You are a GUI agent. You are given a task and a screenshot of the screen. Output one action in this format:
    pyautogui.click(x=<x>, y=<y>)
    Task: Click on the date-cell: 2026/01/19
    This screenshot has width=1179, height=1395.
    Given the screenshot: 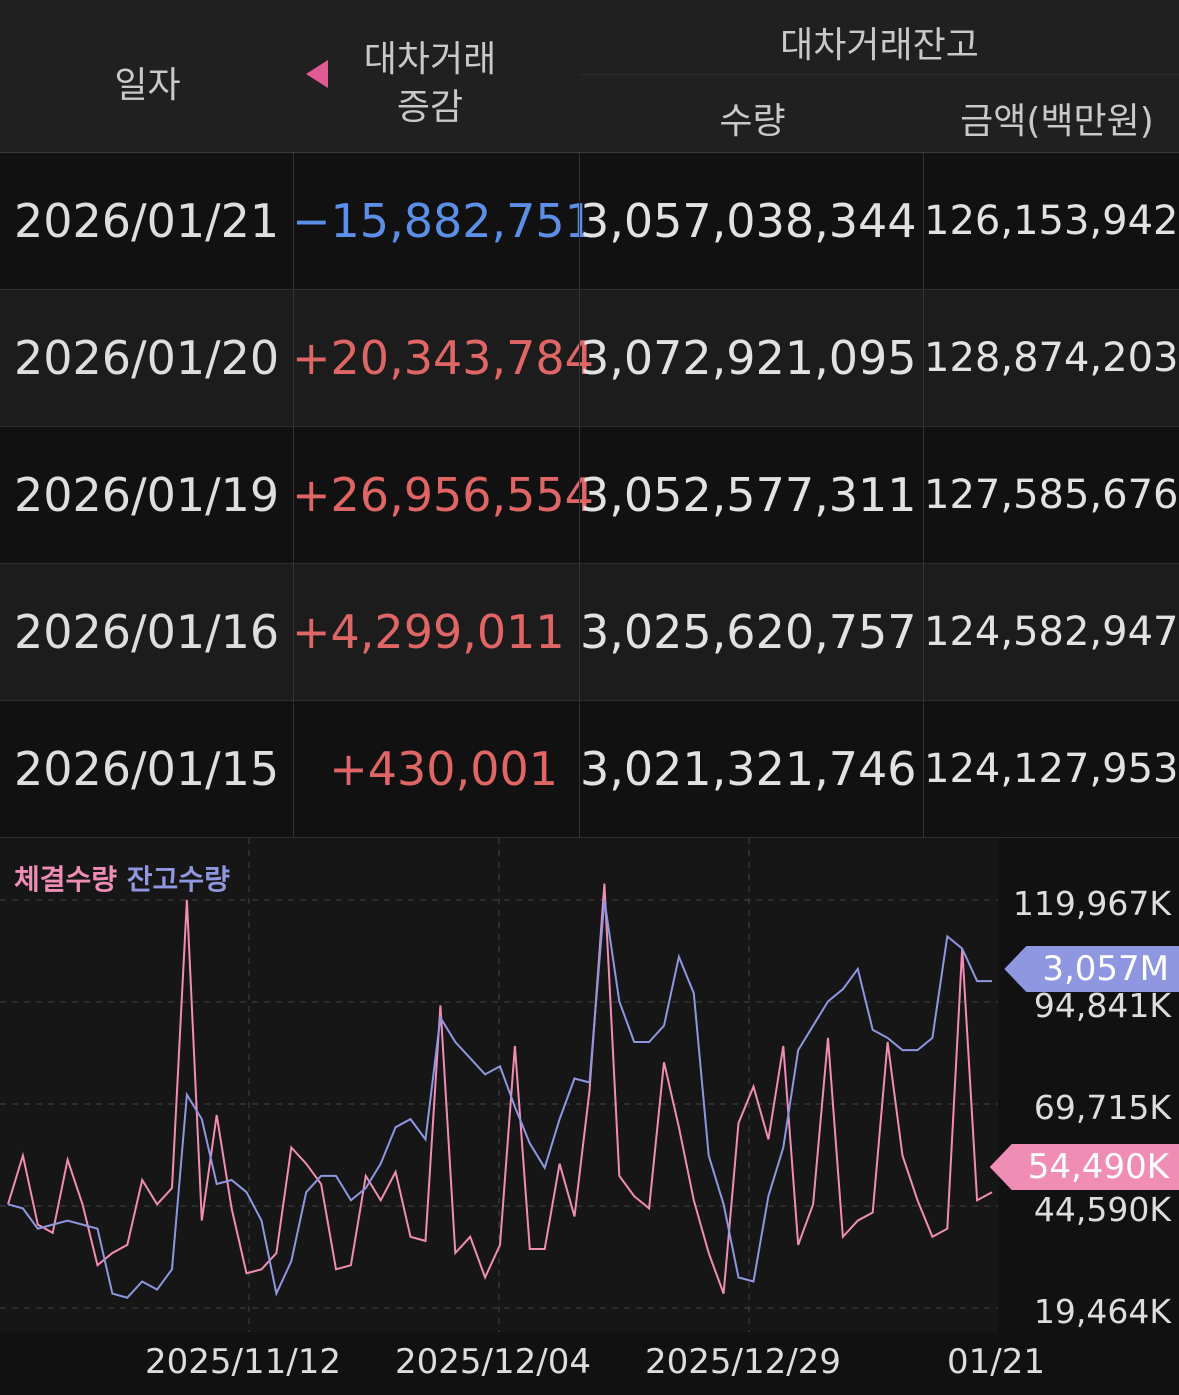 What is the action you would take?
    pyautogui.click(x=147, y=495)
    